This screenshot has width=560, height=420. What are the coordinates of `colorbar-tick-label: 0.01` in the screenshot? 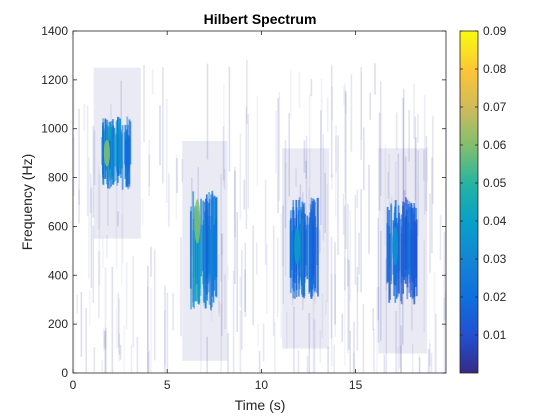 It's located at (495, 335).